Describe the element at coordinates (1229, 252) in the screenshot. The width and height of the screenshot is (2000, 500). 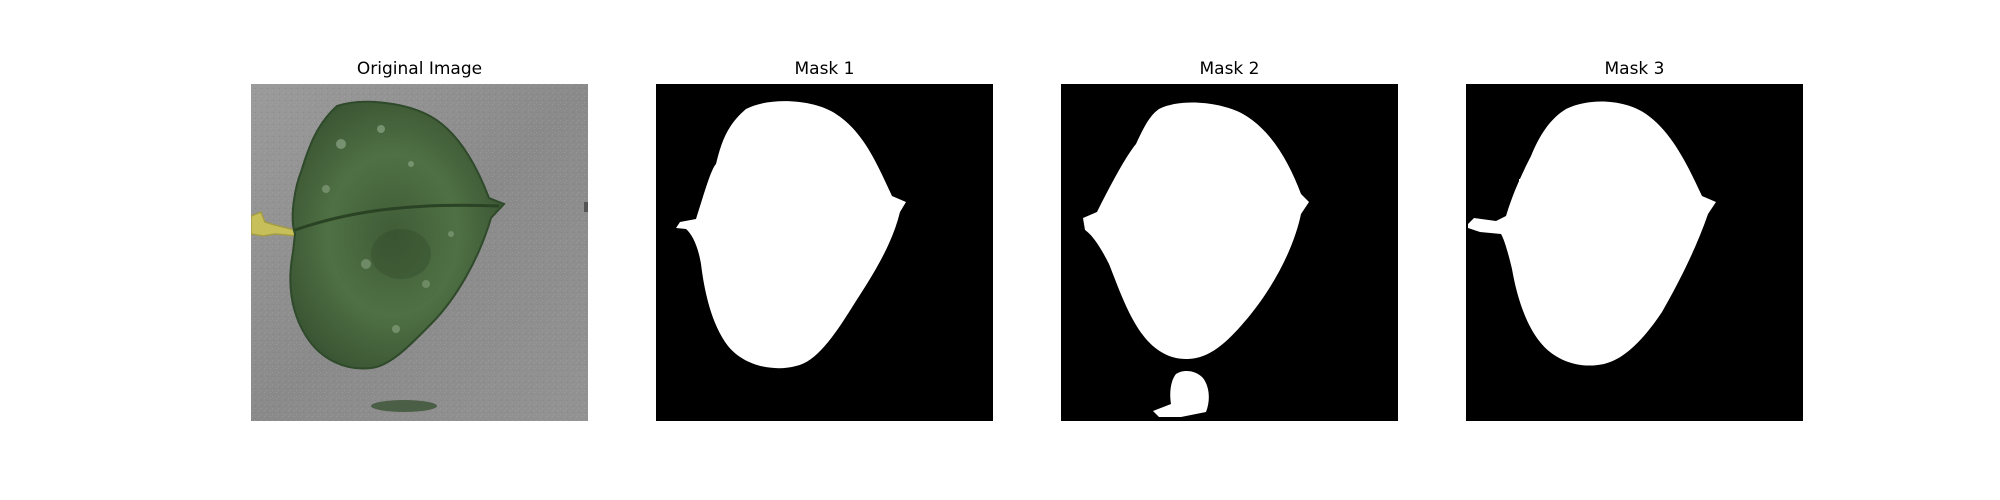
I see `mask-2-image` at that location.